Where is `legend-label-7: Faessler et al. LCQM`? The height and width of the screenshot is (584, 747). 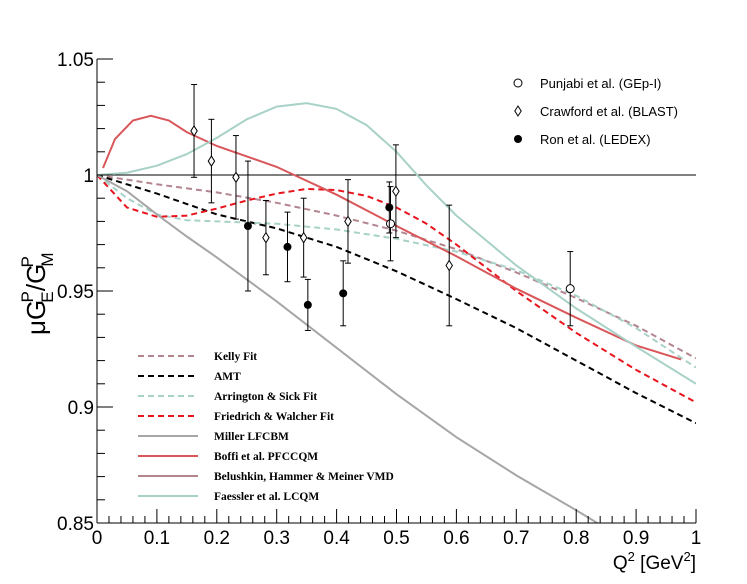 legend-label-7: Faessler et al. LCQM is located at coordinates (266, 497).